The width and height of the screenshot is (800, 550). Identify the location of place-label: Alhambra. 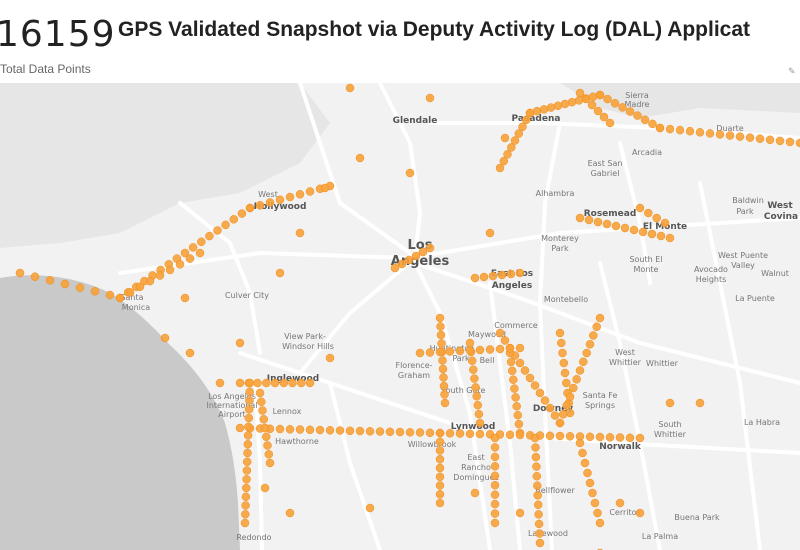
(555, 193).